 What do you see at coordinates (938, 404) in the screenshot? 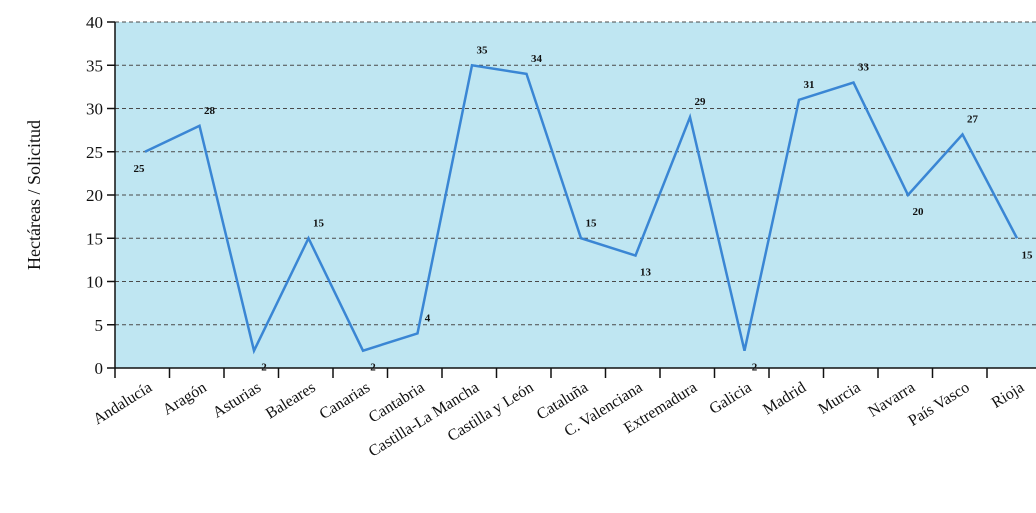
I see `x-category-label: País Vasco` at bounding box center [938, 404].